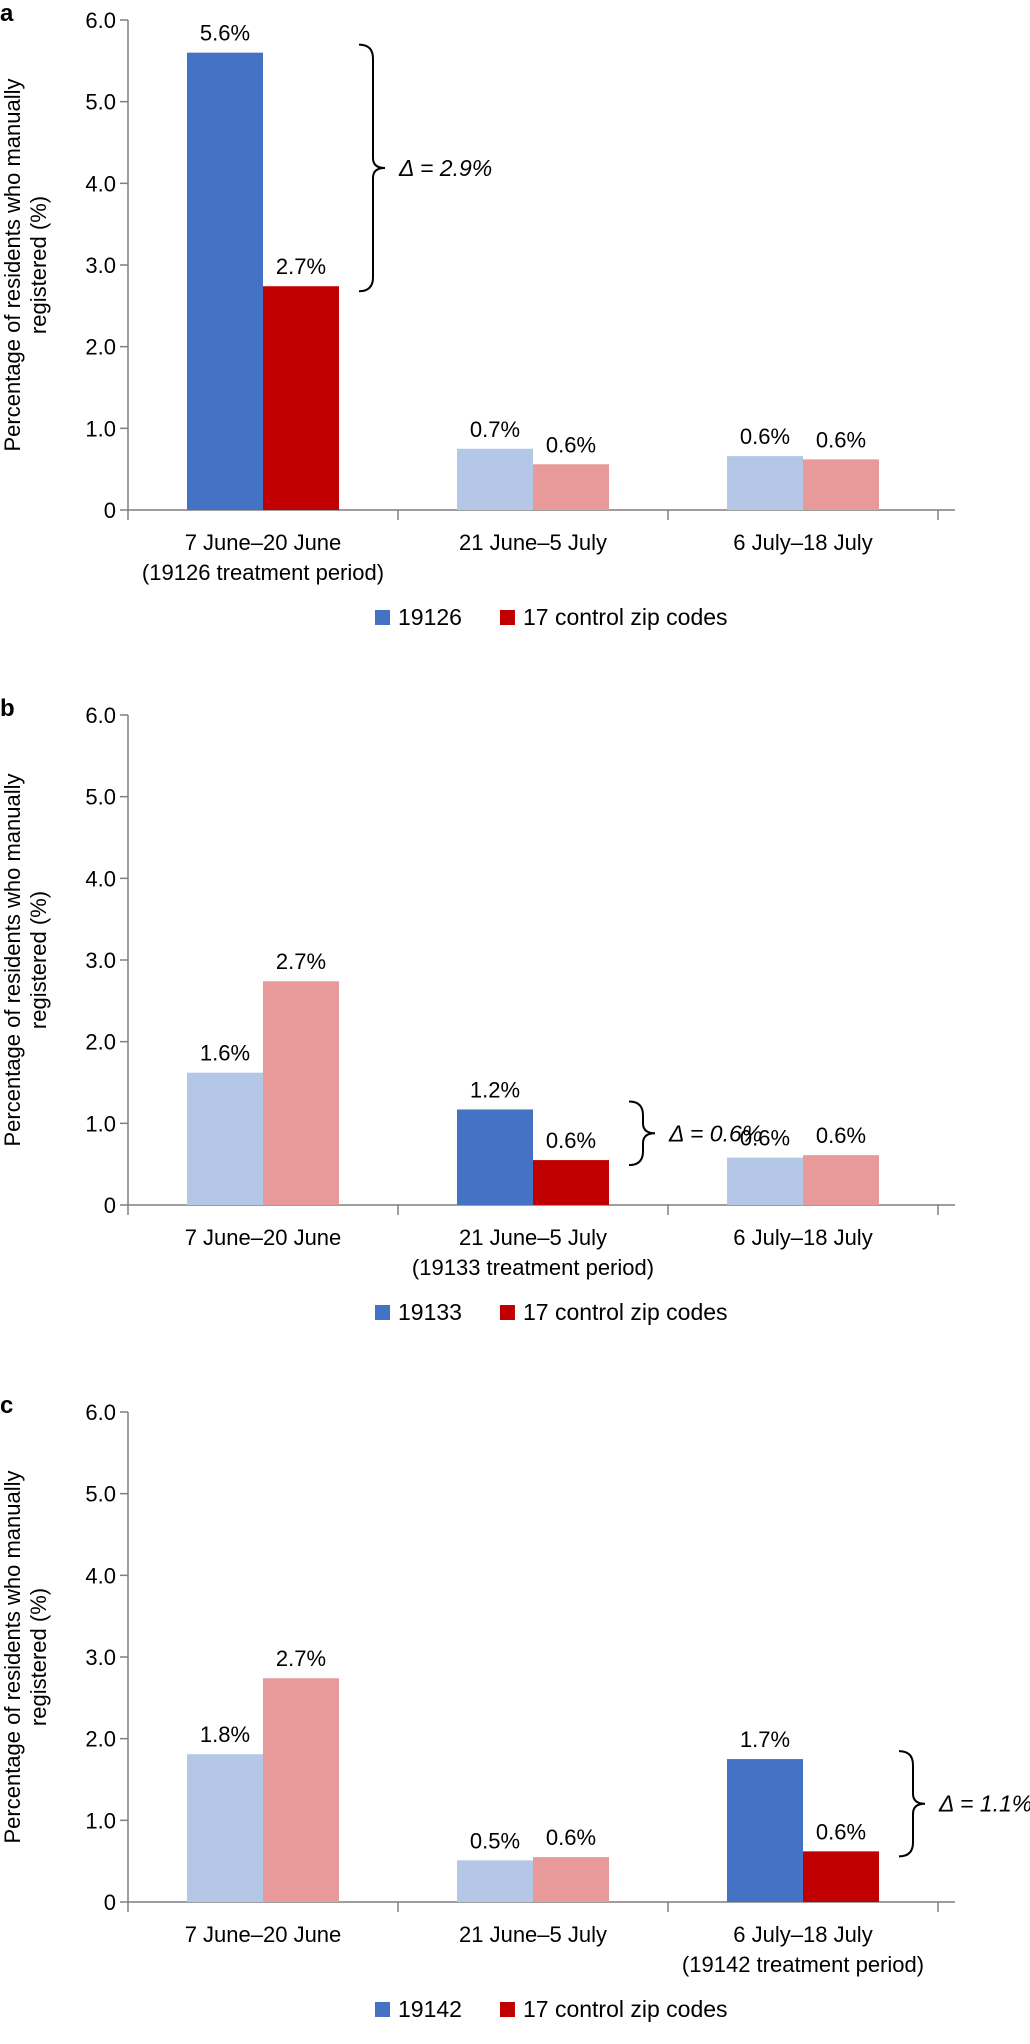  Describe the element at coordinates (445, 168) in the screenshot. I see `delta-annotation: Δ = 2.9%` at that location.